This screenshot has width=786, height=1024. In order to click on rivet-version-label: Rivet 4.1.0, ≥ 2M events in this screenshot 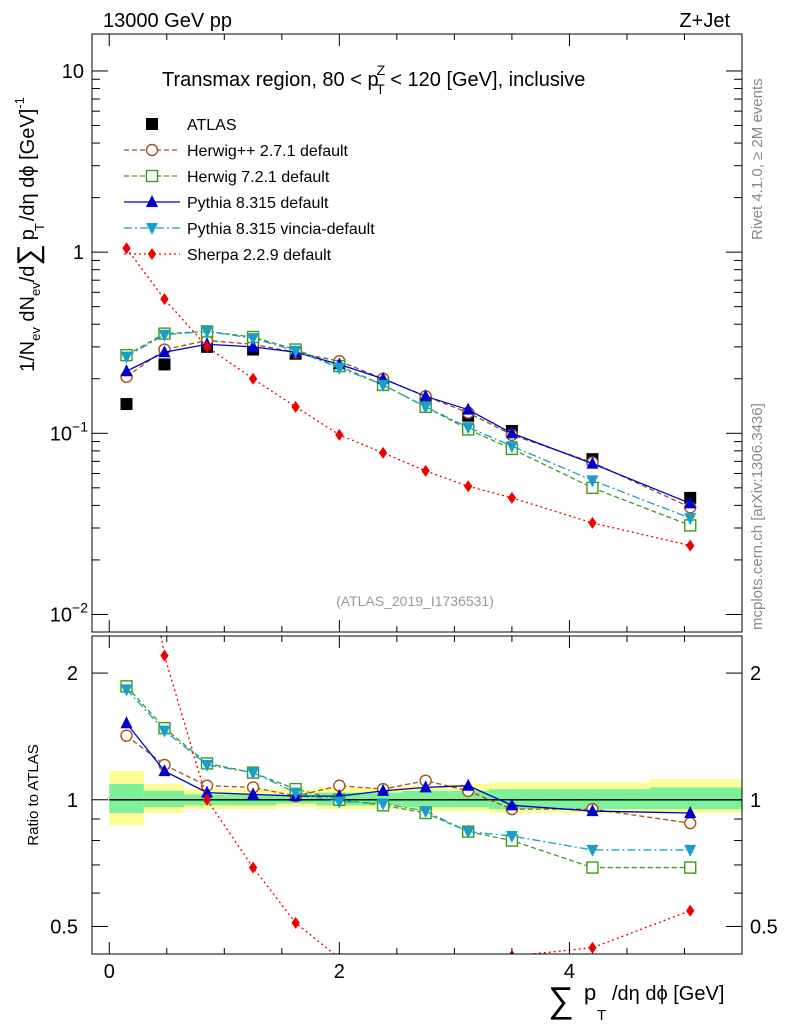, I will do `click(757, 159)`.